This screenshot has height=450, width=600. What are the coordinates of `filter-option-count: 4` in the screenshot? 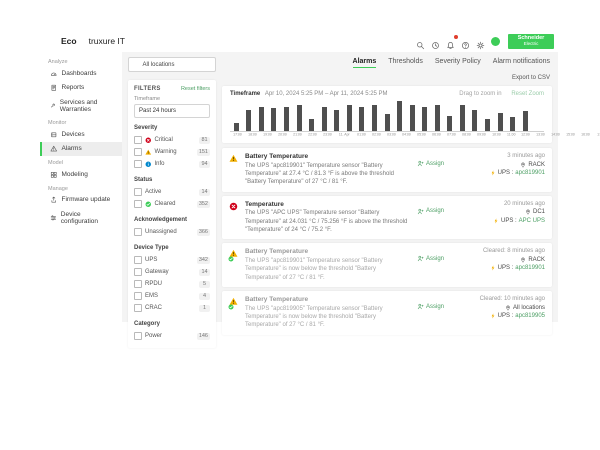 It's located at (204, 296).